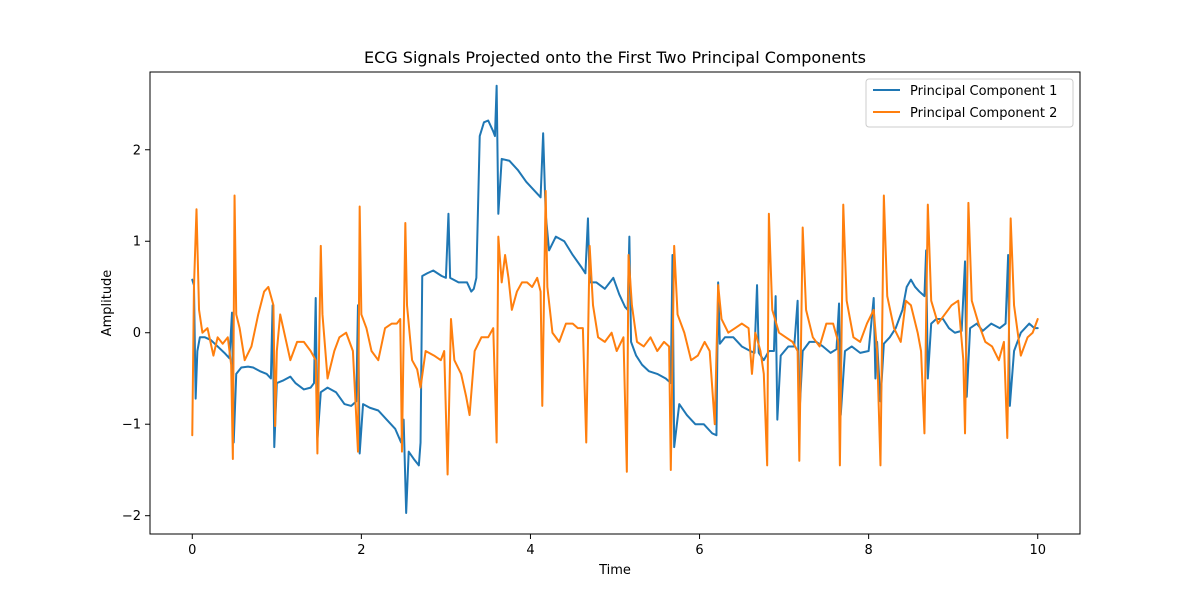 Image resolution: width=1200 pixels, height=600 pixels. I want to click on y-axis-ticks: −2 −1 0 1 2, so click(136, 333).